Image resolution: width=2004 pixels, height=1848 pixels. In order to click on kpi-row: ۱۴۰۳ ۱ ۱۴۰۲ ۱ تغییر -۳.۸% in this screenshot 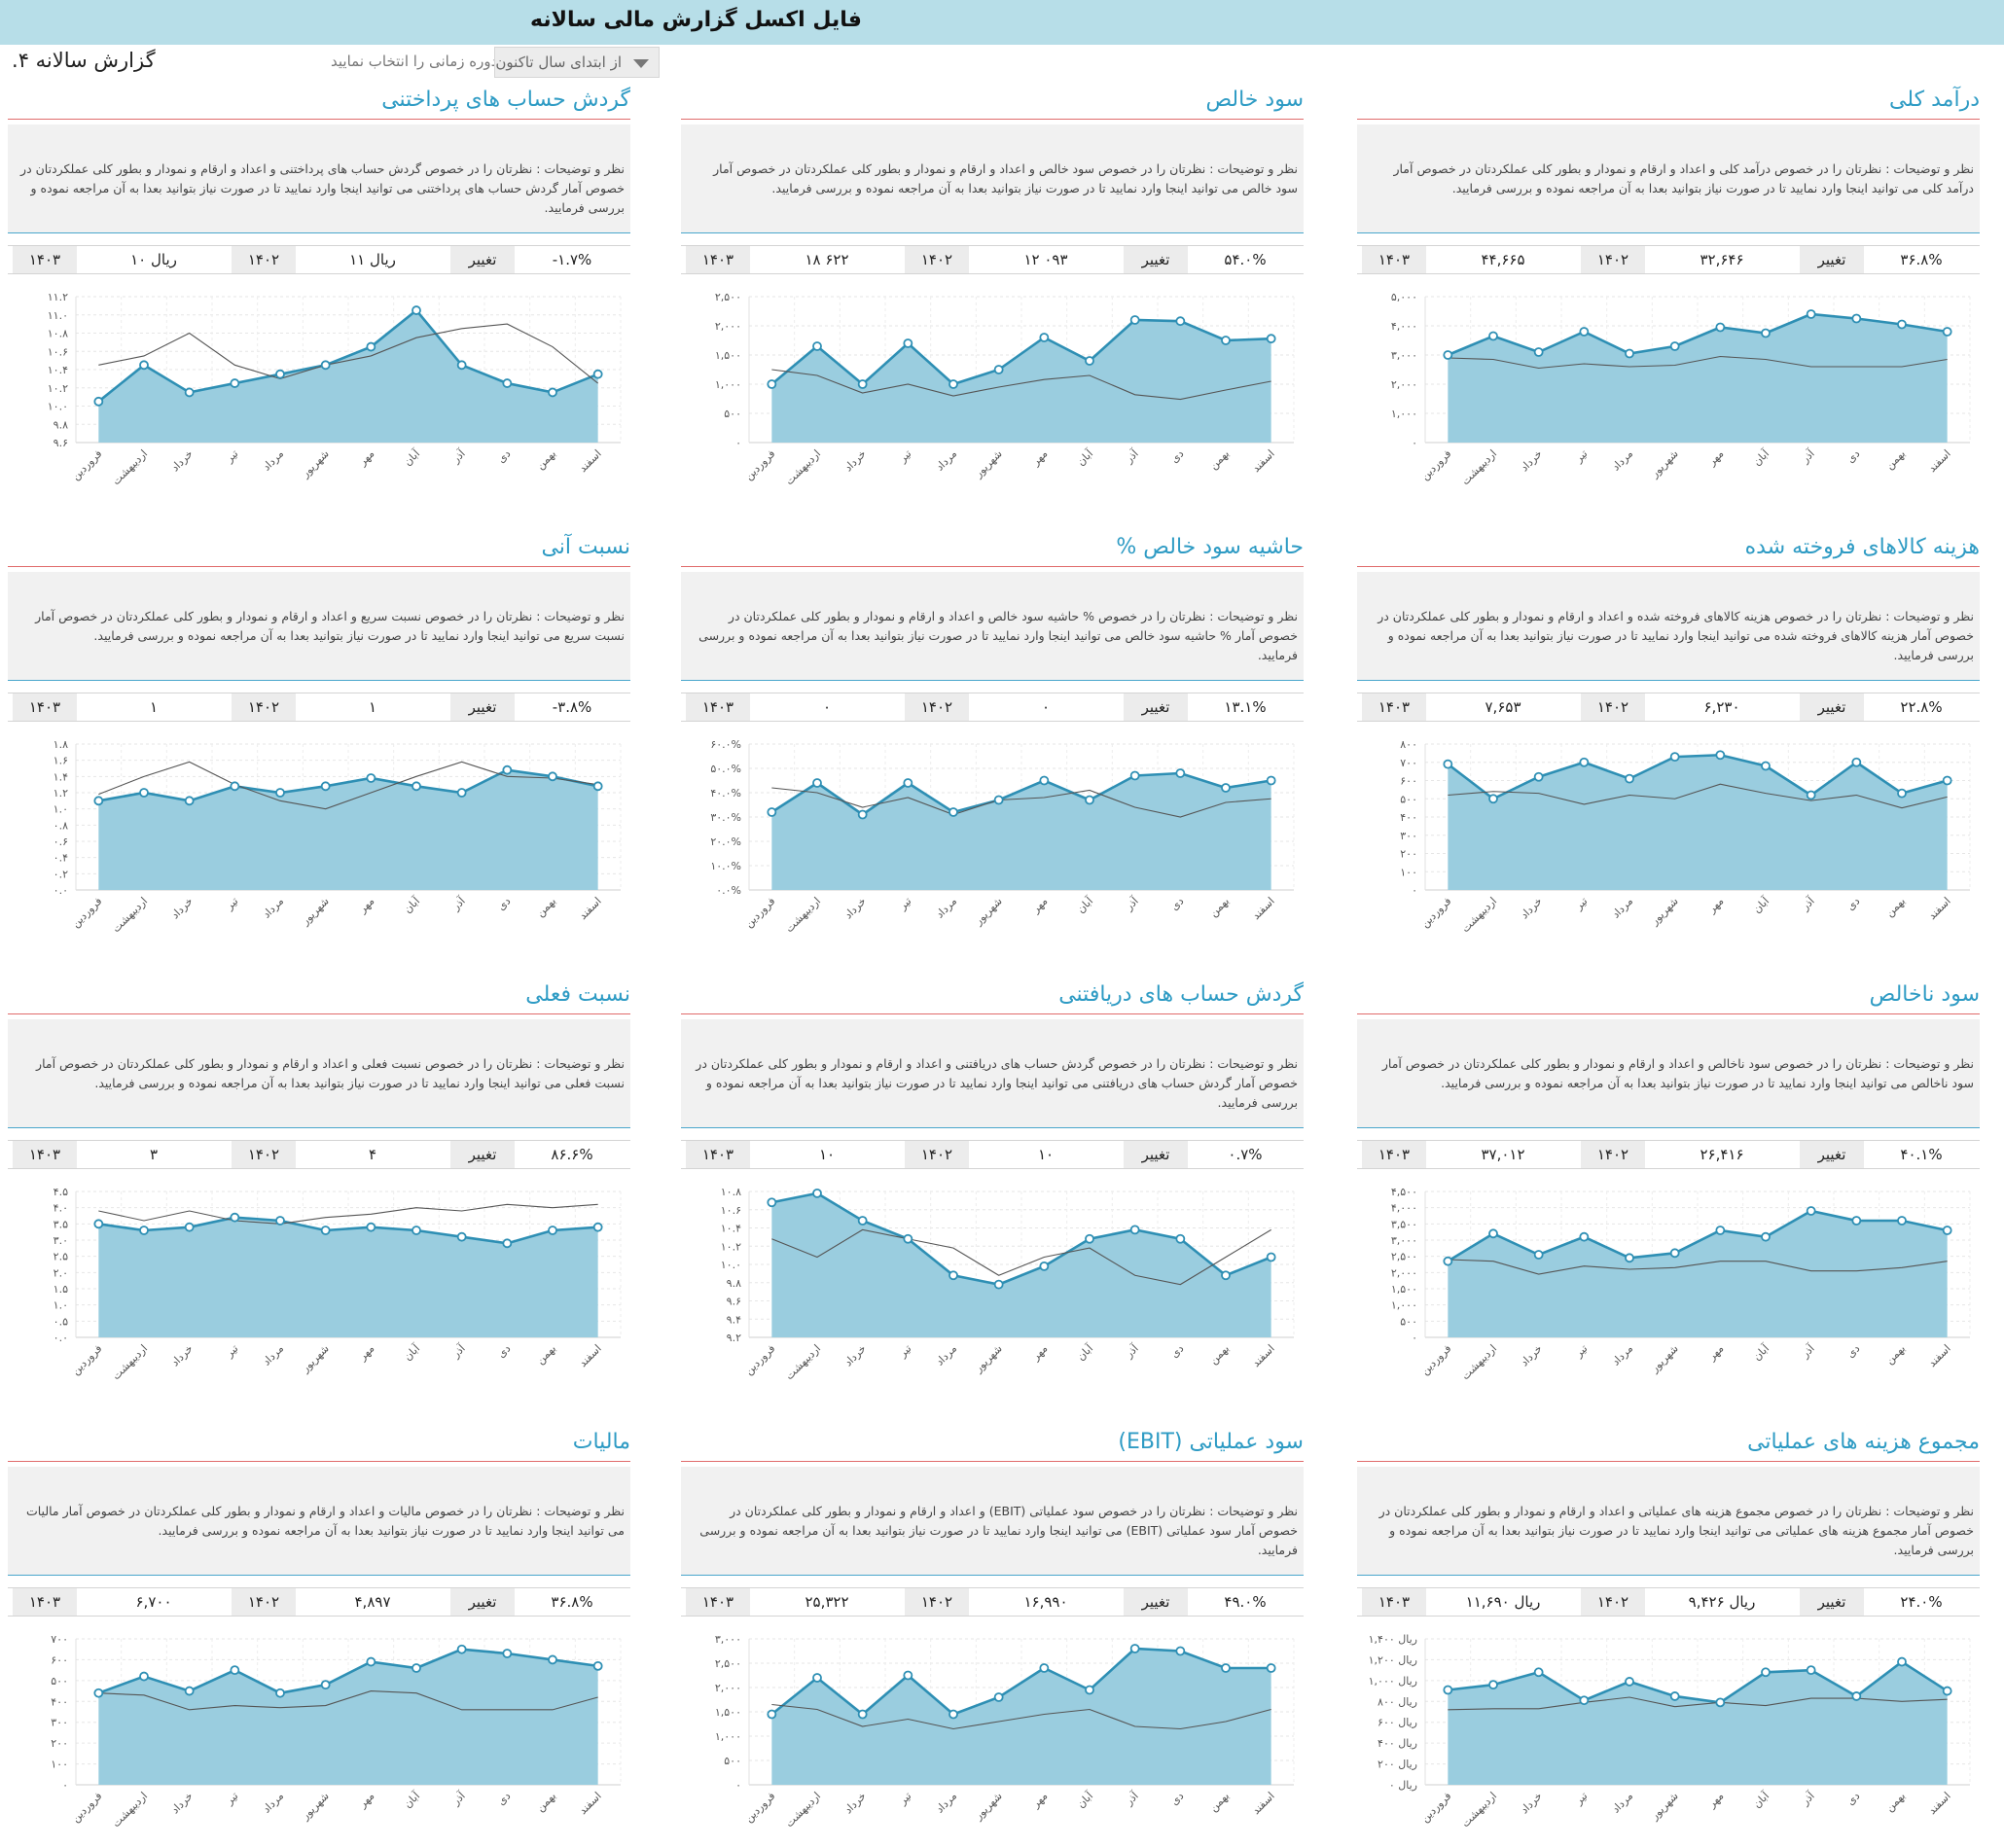, I will do `click(319, 707)`.